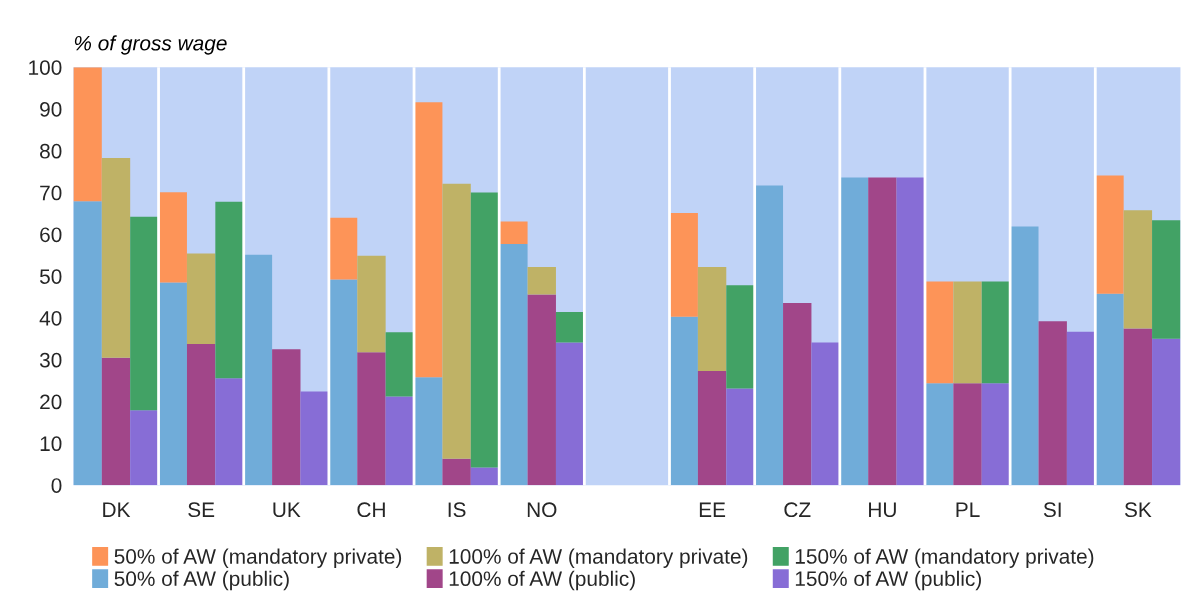  What do you see at coordinates (968, 509) in the screenshot?
I see `x-tick-label: PL` at bounding box center [968, 509].